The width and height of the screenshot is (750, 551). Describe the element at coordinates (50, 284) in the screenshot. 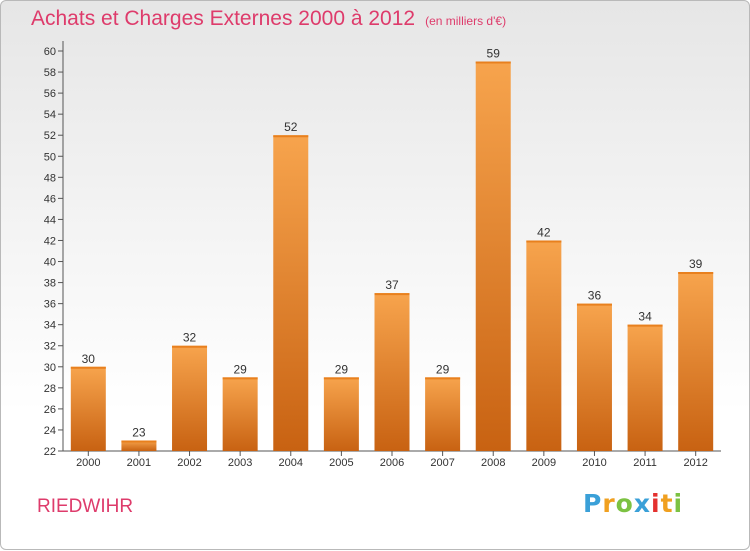

I see `y-tick-label: 38` at that location.